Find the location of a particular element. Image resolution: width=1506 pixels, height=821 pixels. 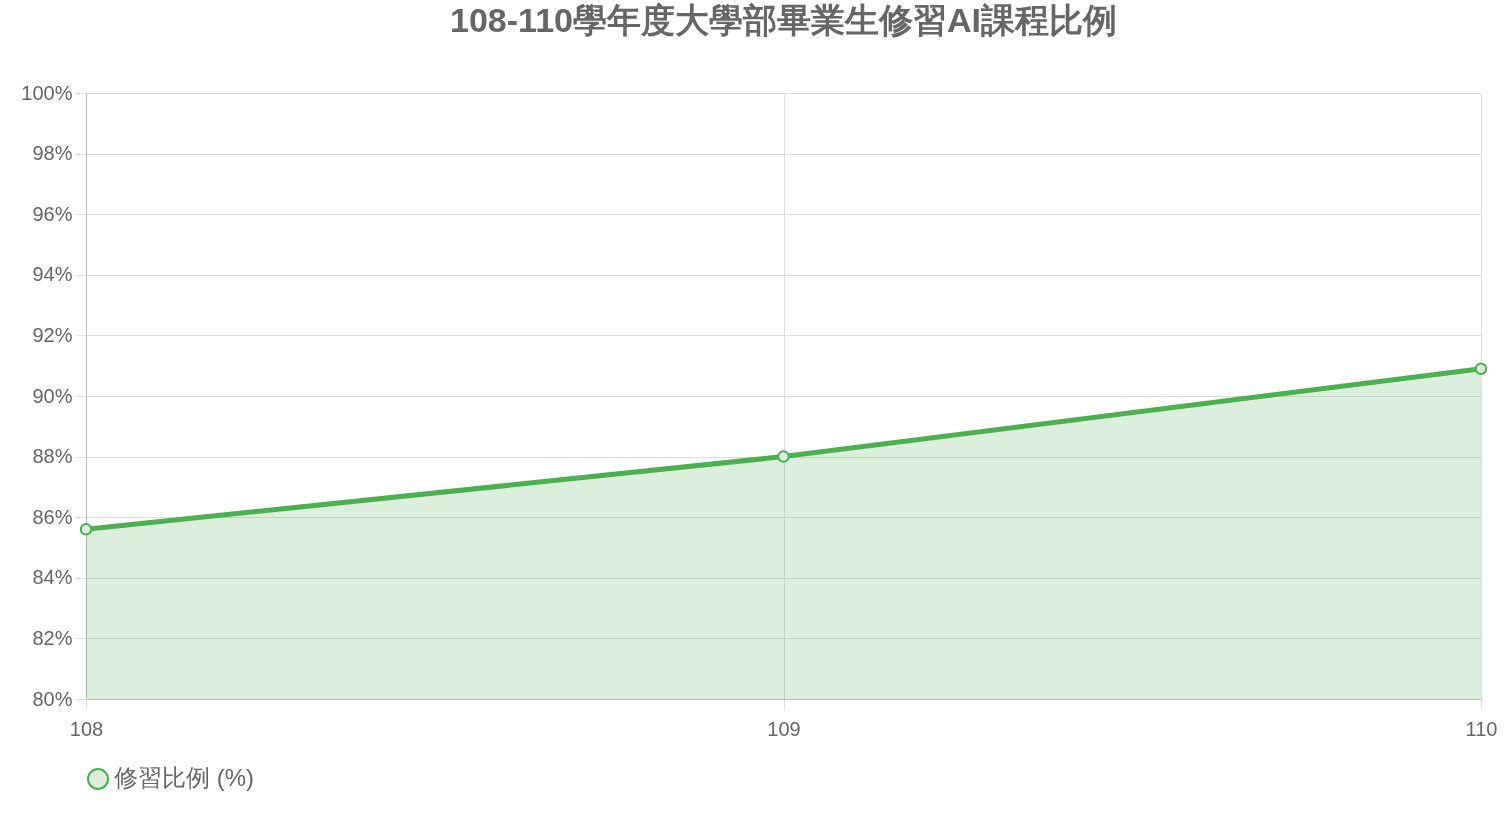

y-tick-label: 88% is located at coordinates (52, 456).